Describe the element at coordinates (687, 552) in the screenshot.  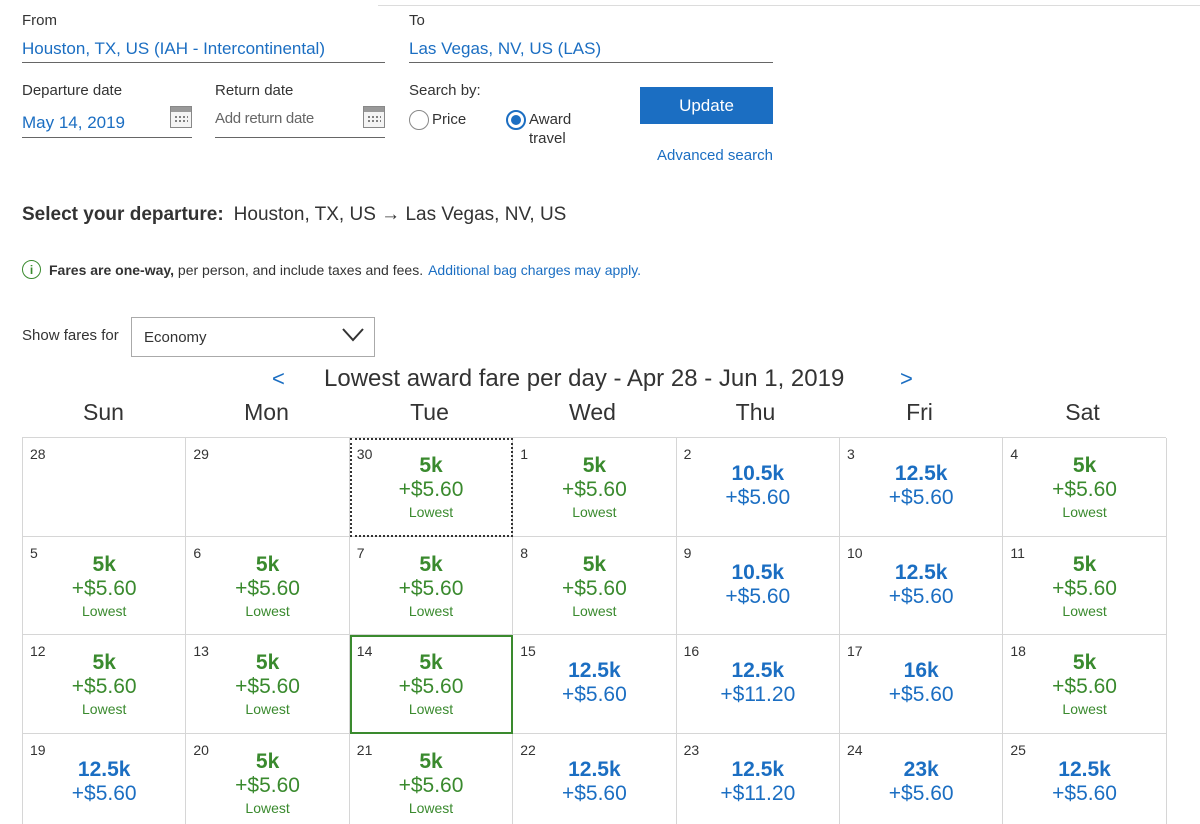
I see `day-number: 9` at that location.